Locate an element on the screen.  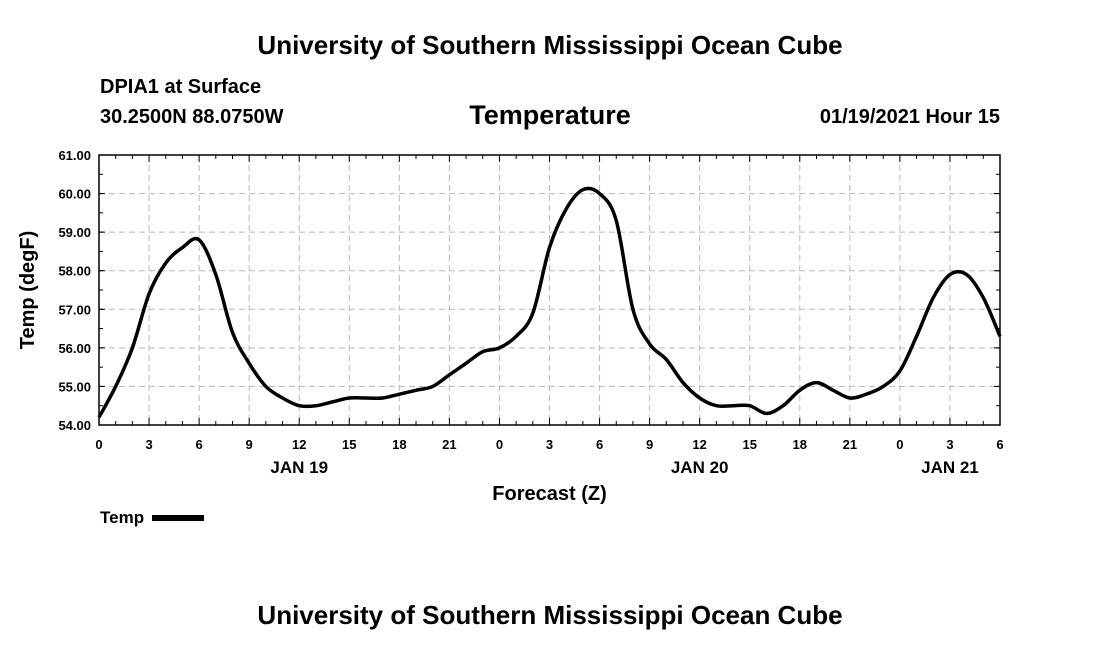
y-tick-label: 60.00 is located at coordinates (74, 194).